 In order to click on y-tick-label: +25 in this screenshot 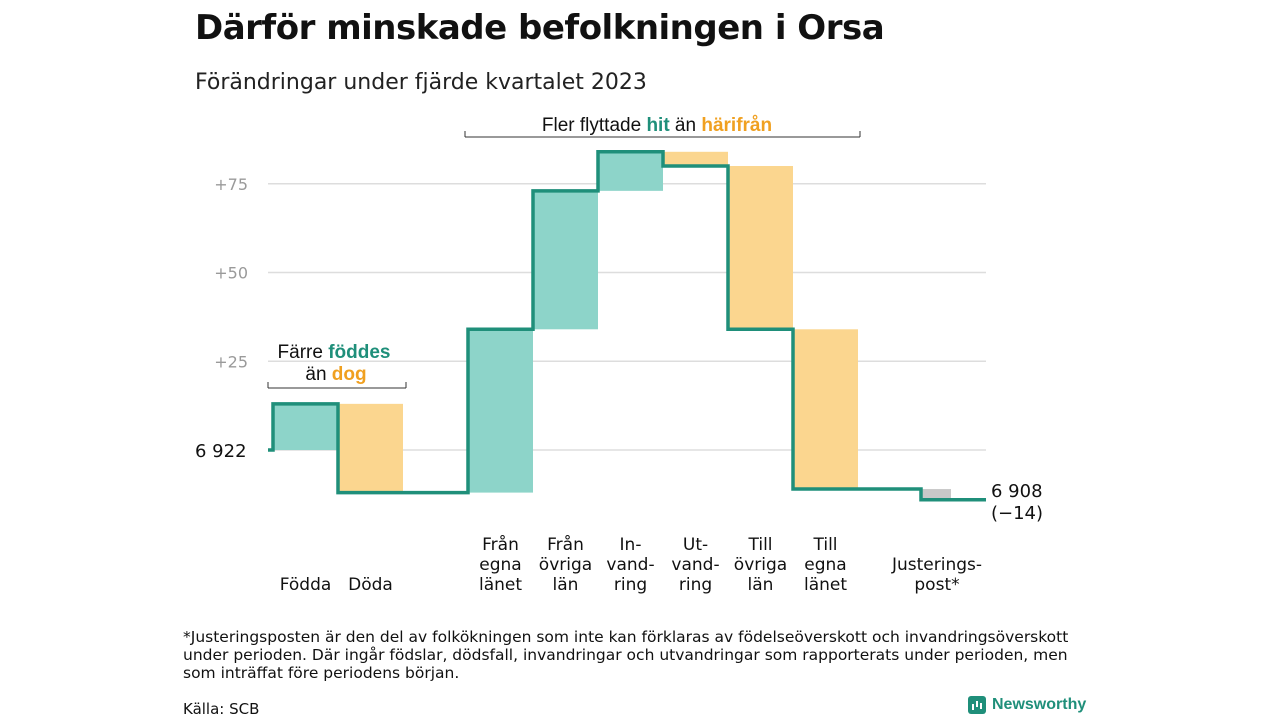, I will do `click(231, 361)`.